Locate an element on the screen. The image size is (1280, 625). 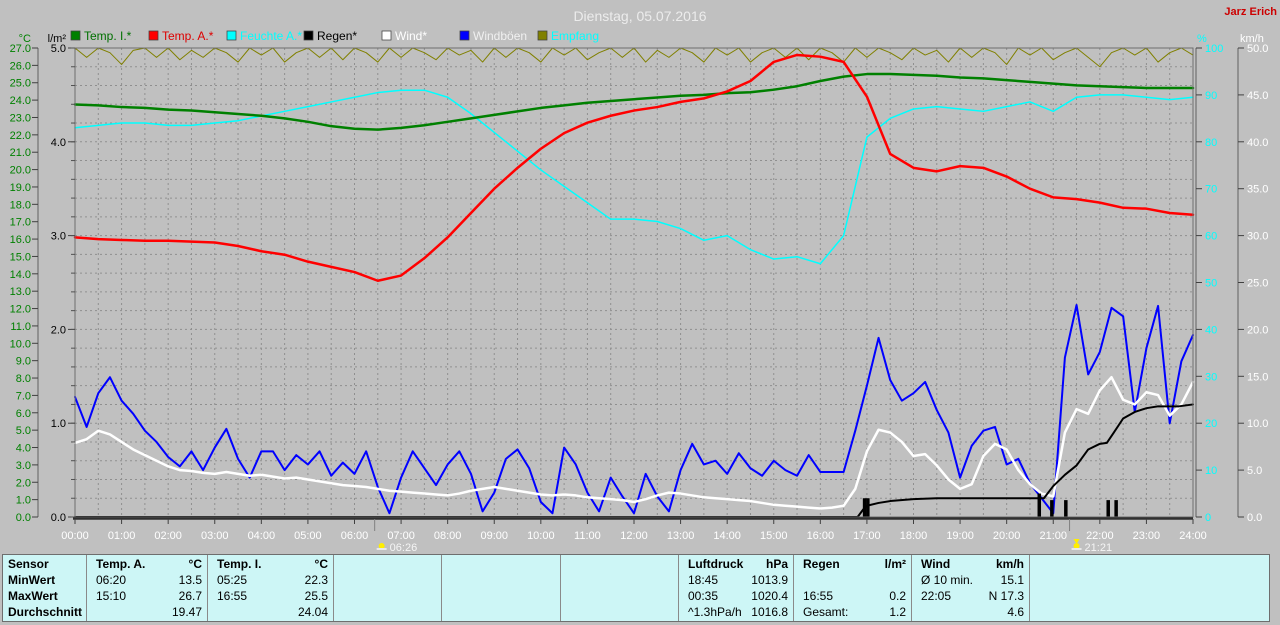
chart-author: Jarz Erich is located at coordinates (1250, 12).